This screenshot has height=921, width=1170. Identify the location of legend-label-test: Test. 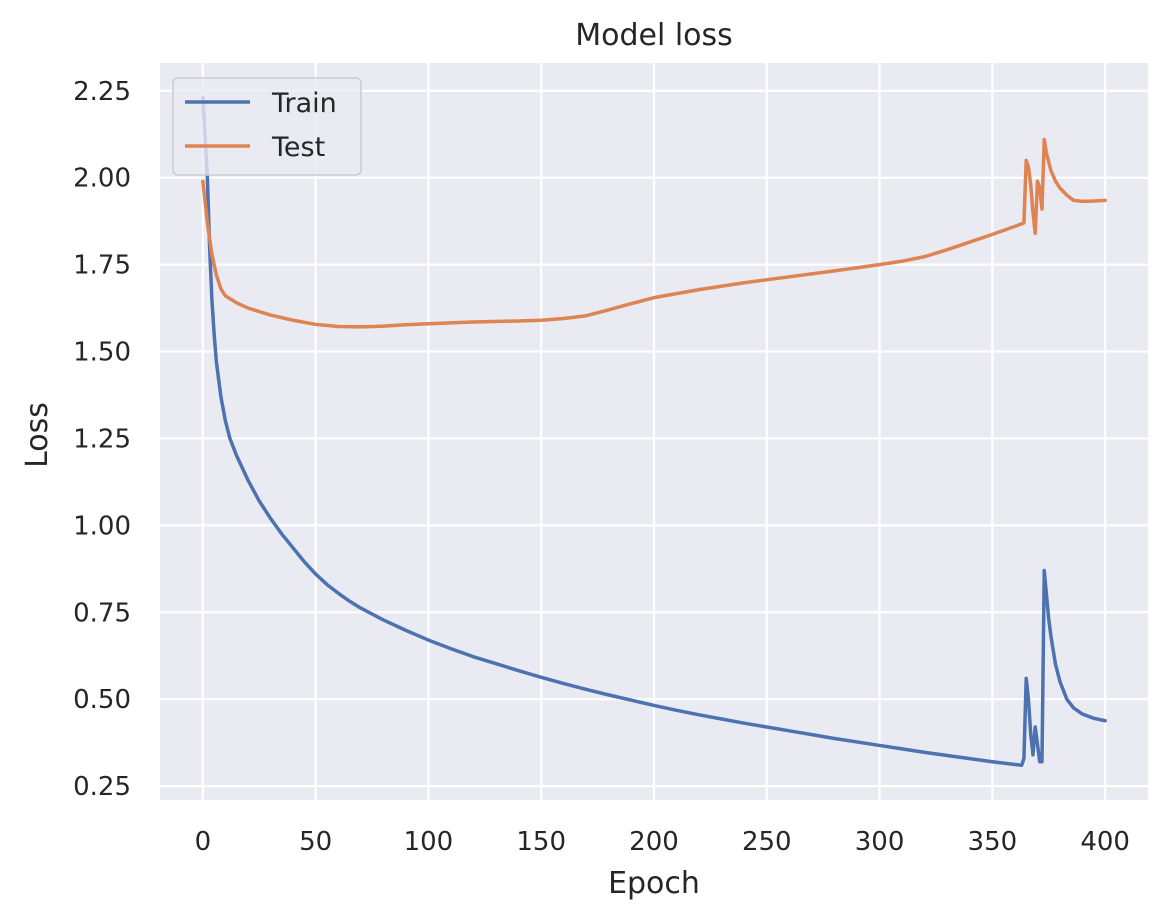
(298, 147).